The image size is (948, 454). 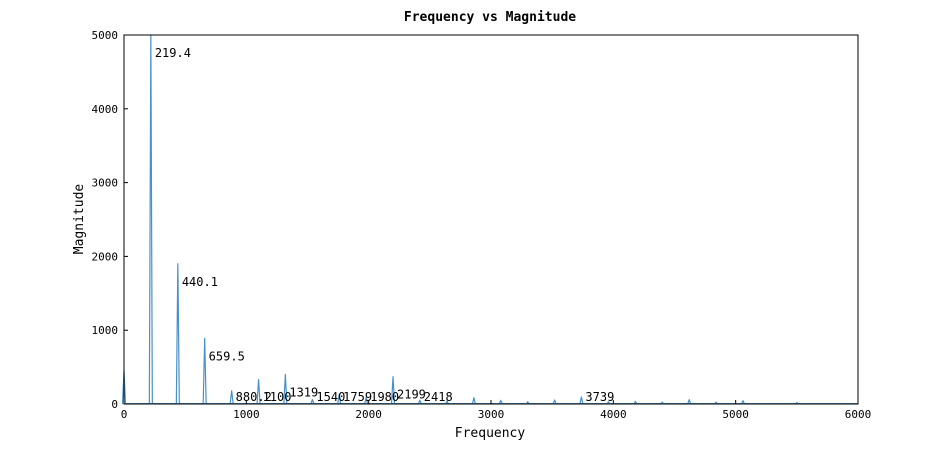 I want to click on peak-label: 3739, so click(x=599, y=397).